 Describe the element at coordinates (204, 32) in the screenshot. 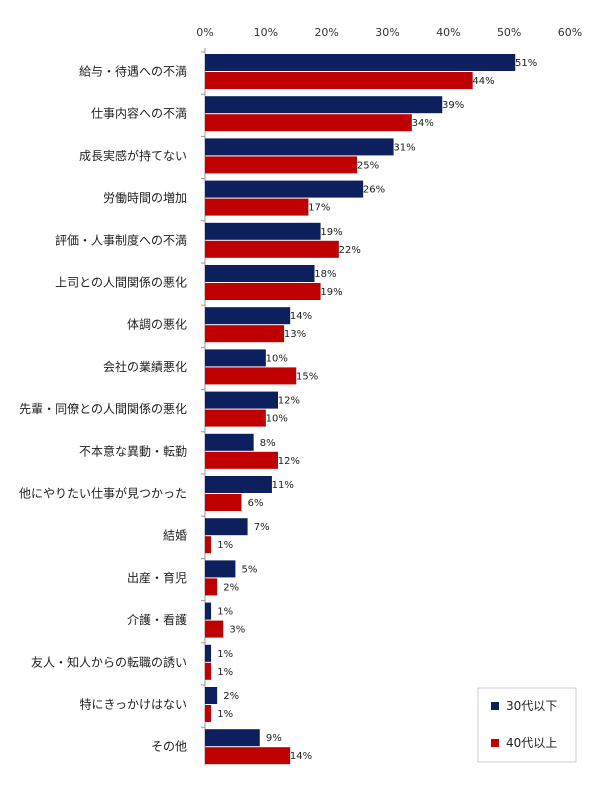

I see `x-tick-label: 0%` at that location.